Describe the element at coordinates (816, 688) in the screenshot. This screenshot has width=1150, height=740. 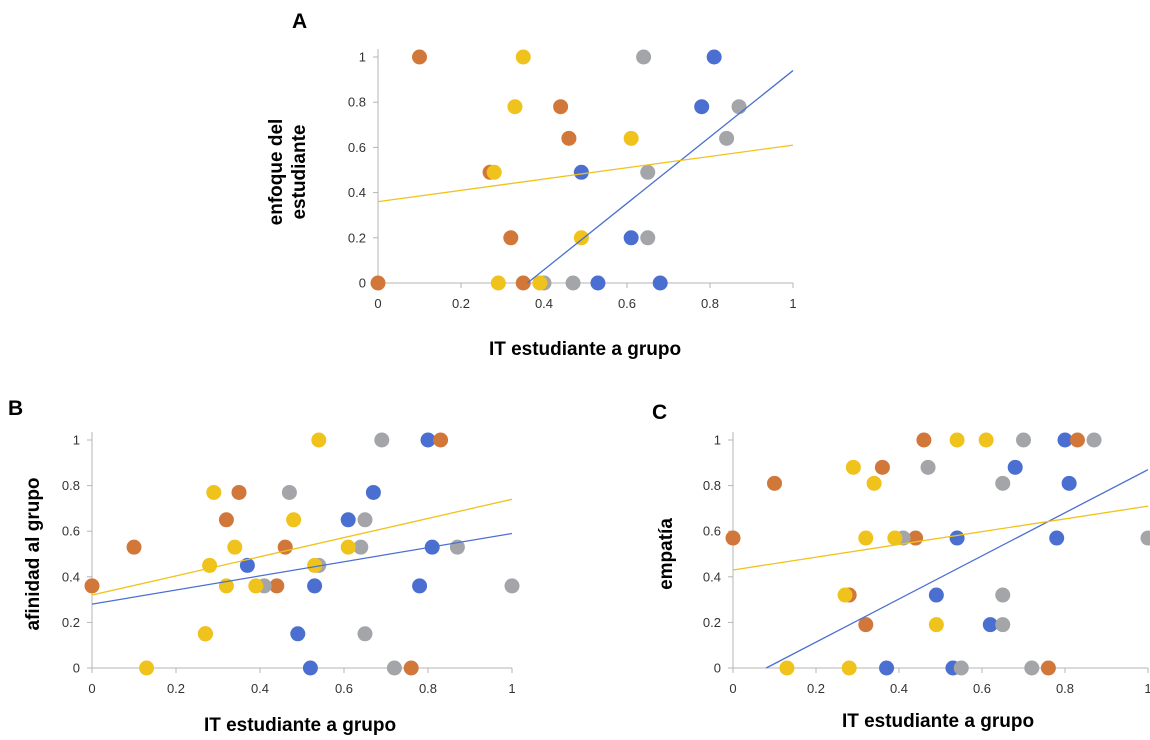
I see `x-tick-label: 0.2` at that location.